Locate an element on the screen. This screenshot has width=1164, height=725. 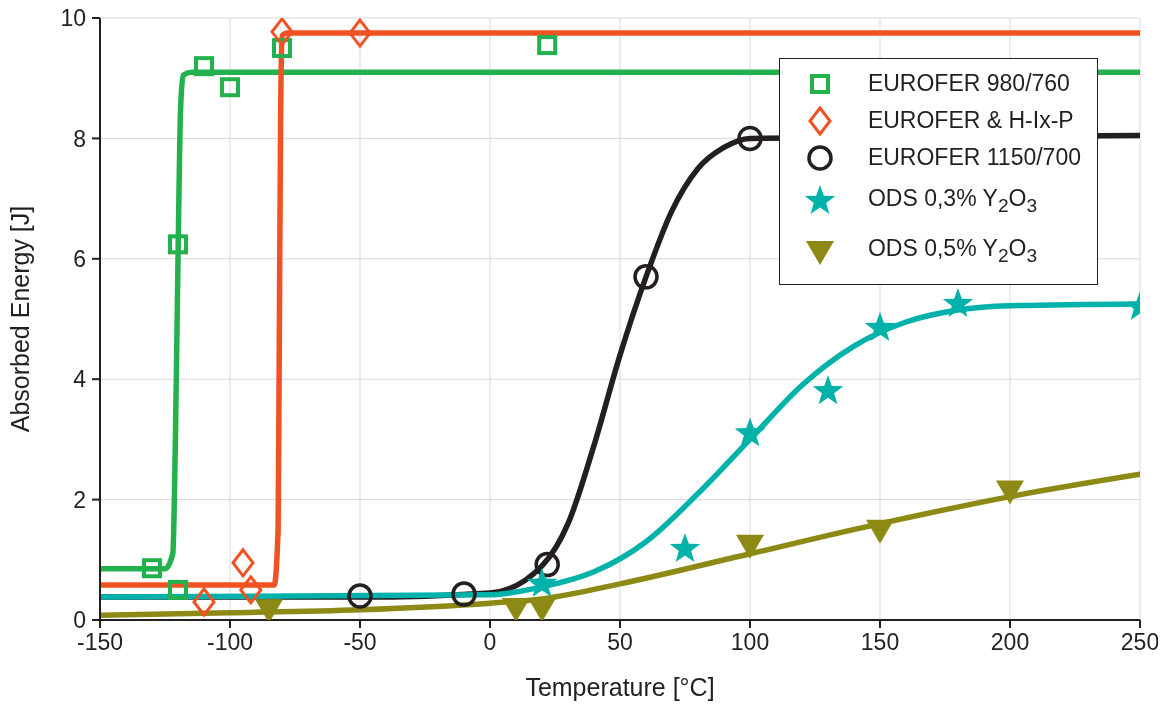
x-tick-label: 150 is located at coordinates (880, 642).